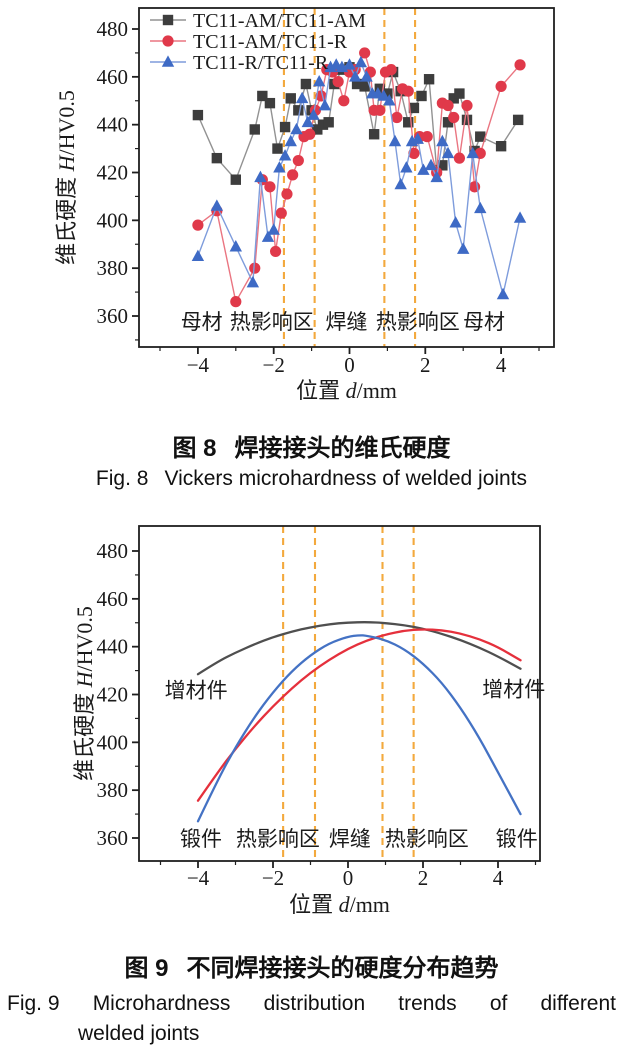 The height and width of the screenshot is (1054, 623). I want to click on fig9-zone-labels: 锻件 热影响区 焊缝 热影响区 锻件, so click(359, 839).